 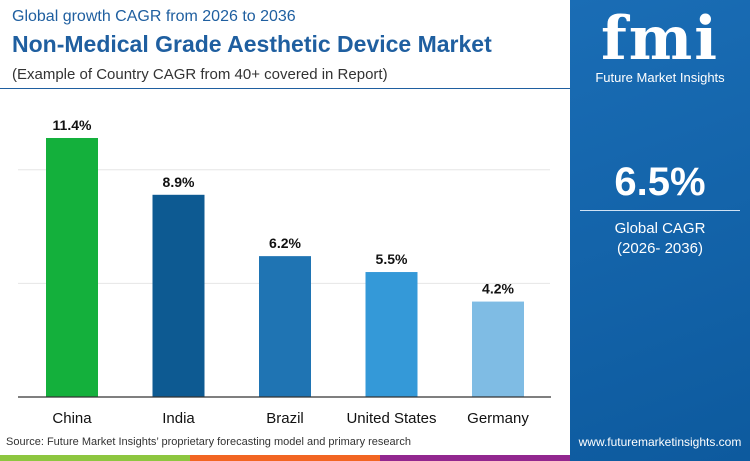 I want to click on data-label: 5.5%, so click(x=392, y=259).